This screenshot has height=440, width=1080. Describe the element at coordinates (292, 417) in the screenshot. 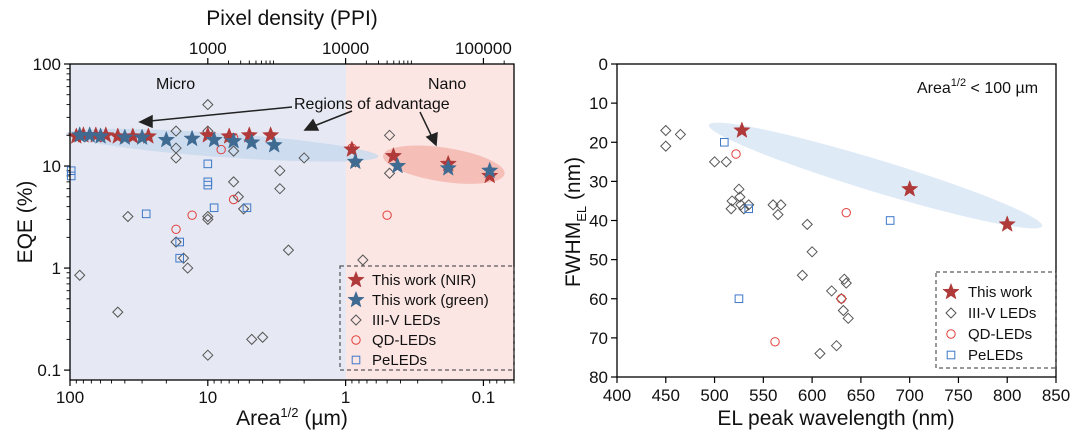

I see `left-x-axis-label: Area1/2 (µm)` at that location.